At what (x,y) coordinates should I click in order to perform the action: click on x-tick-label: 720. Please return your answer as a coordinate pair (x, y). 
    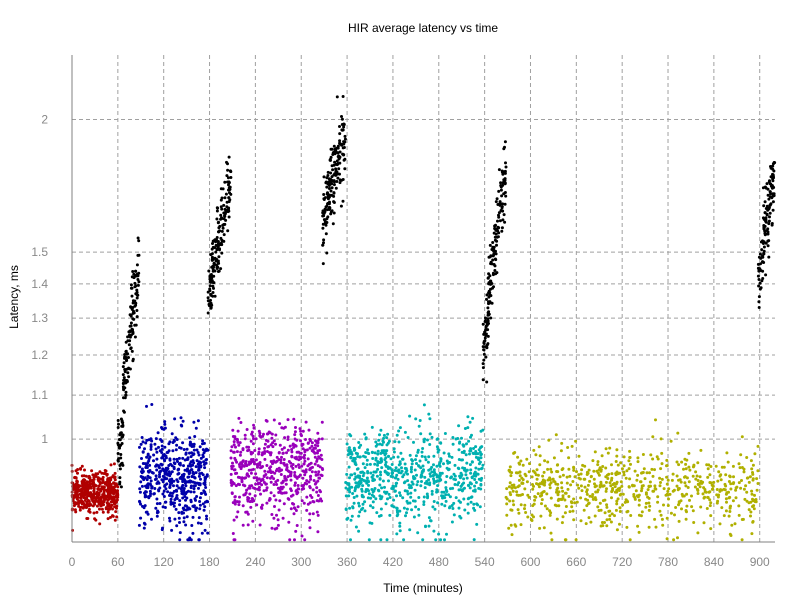
    Looking at the image, I should click on (622, 562).